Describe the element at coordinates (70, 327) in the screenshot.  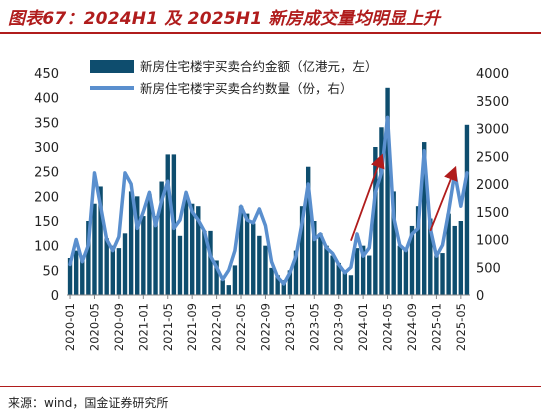
I see `x-tick-label: 2020-01` at that location.